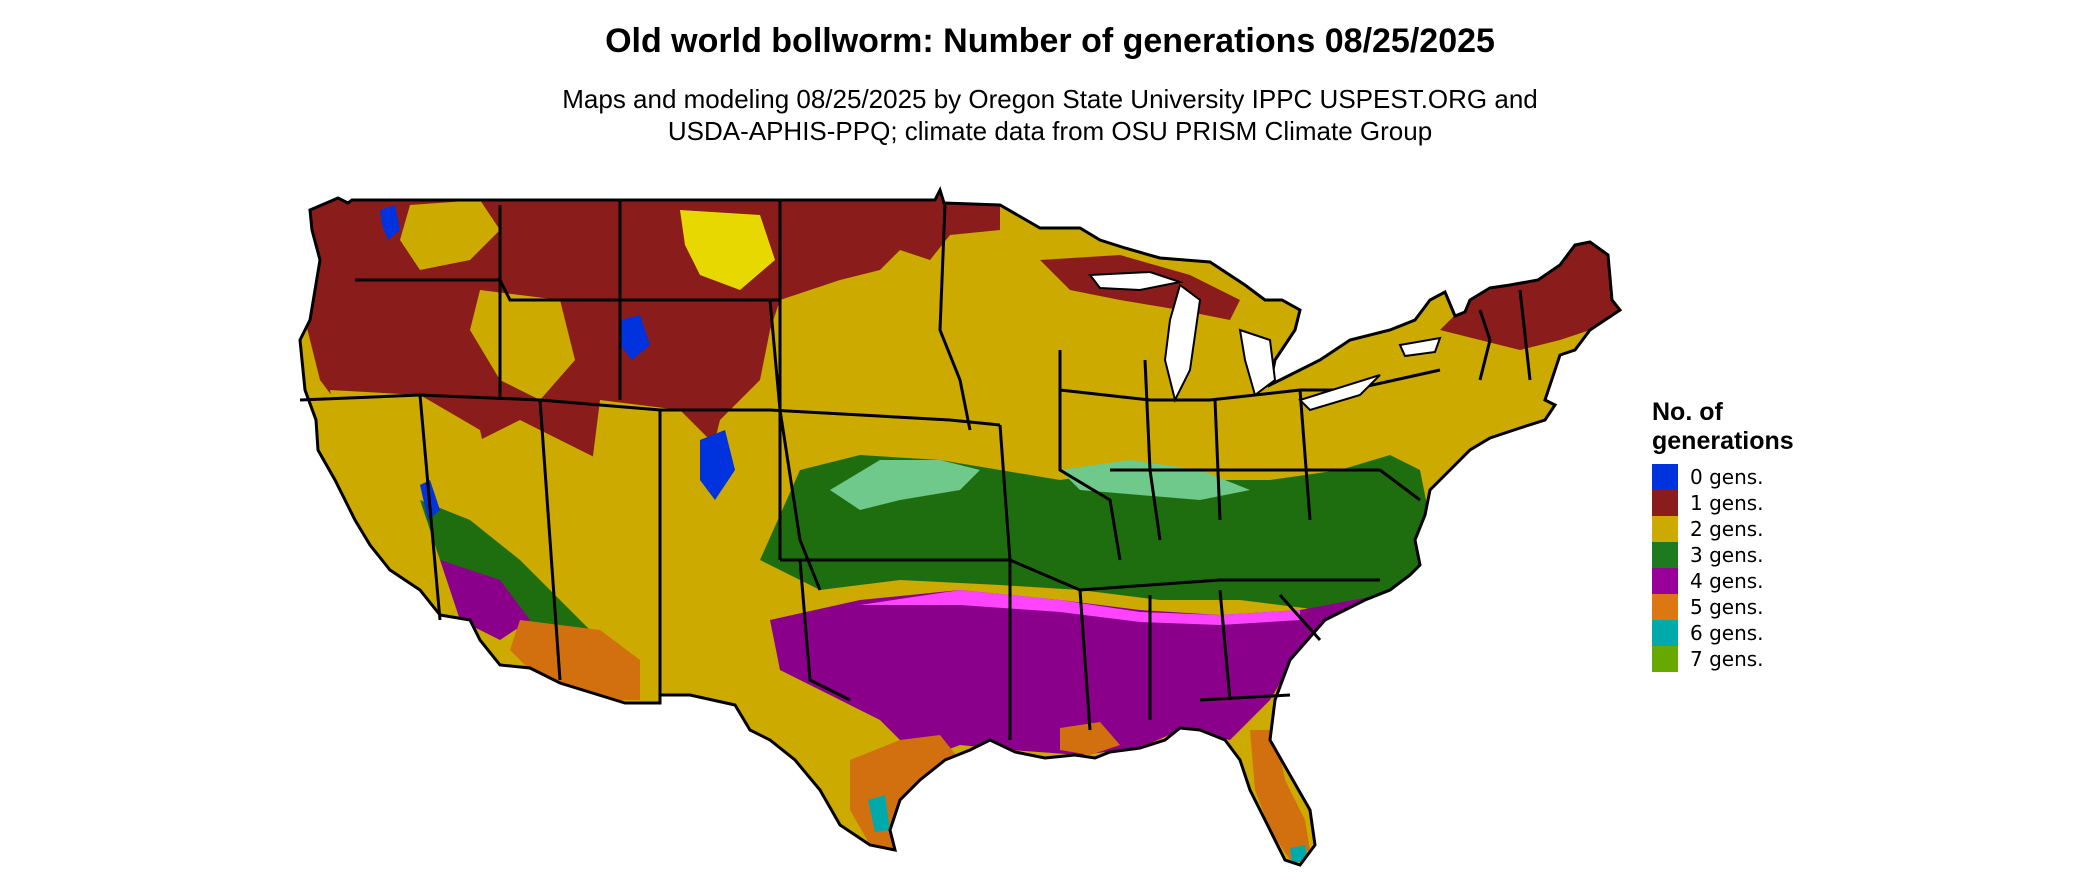 Image resolution: width=2100 pixels, height=892 pixels. What do you see at coordinates (1727, 555) in the screenshot?
I see `legend-label: 3 gens.` at bounding box center [1727, 555].